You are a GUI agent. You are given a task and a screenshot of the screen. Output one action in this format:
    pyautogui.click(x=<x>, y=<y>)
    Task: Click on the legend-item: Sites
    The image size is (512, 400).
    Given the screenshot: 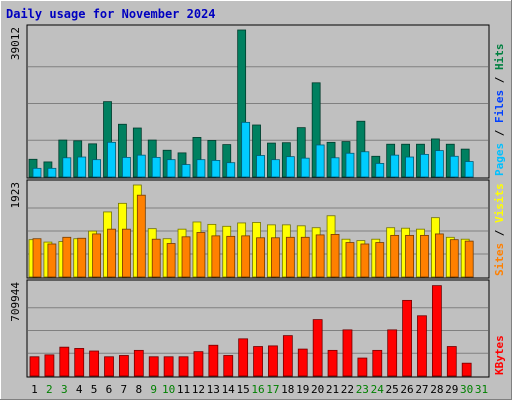 What is the action you would take?
    pyautogui.click(x=499, y=259)
    